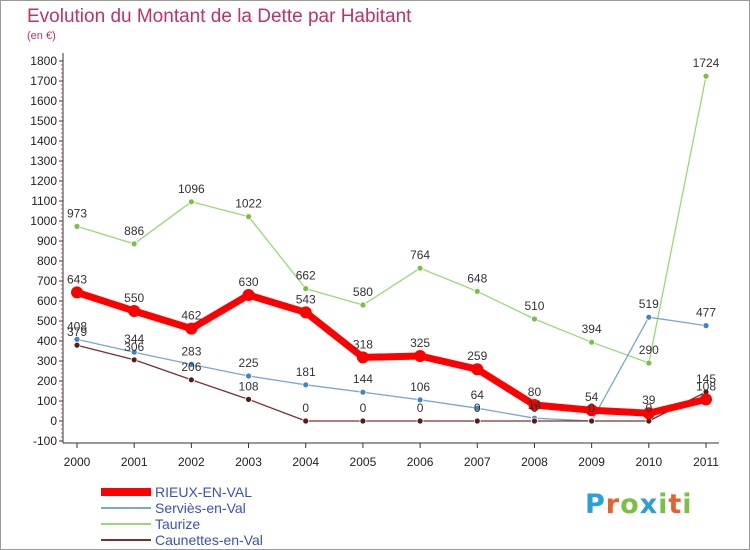 The width and height of the screenshot is (750, 550). What do you see at coordinates (706, 379) in the screenshot?
I see `data-label: 145` at bounding box center [706, 379].